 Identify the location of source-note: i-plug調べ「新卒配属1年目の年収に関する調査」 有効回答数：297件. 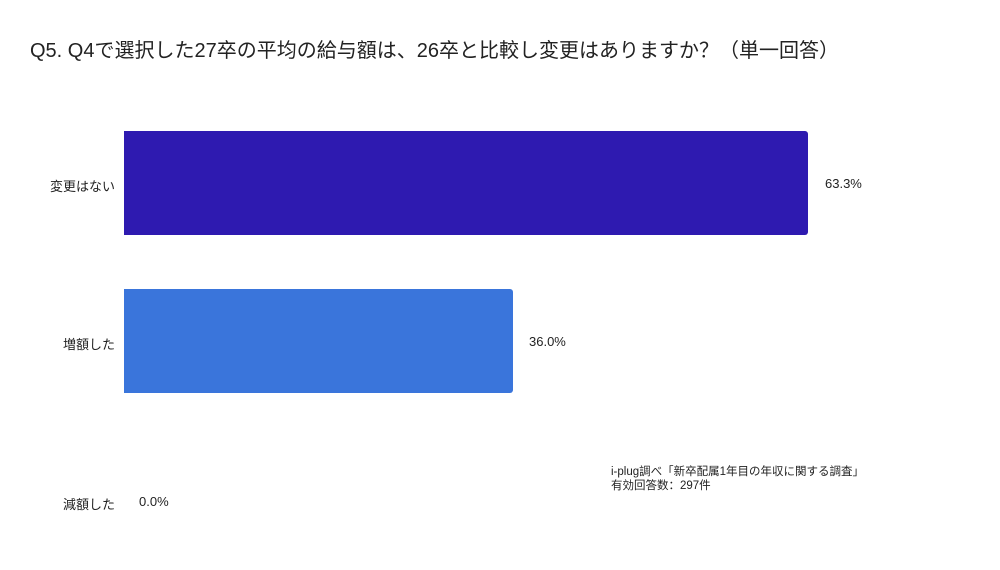
(737, 479).